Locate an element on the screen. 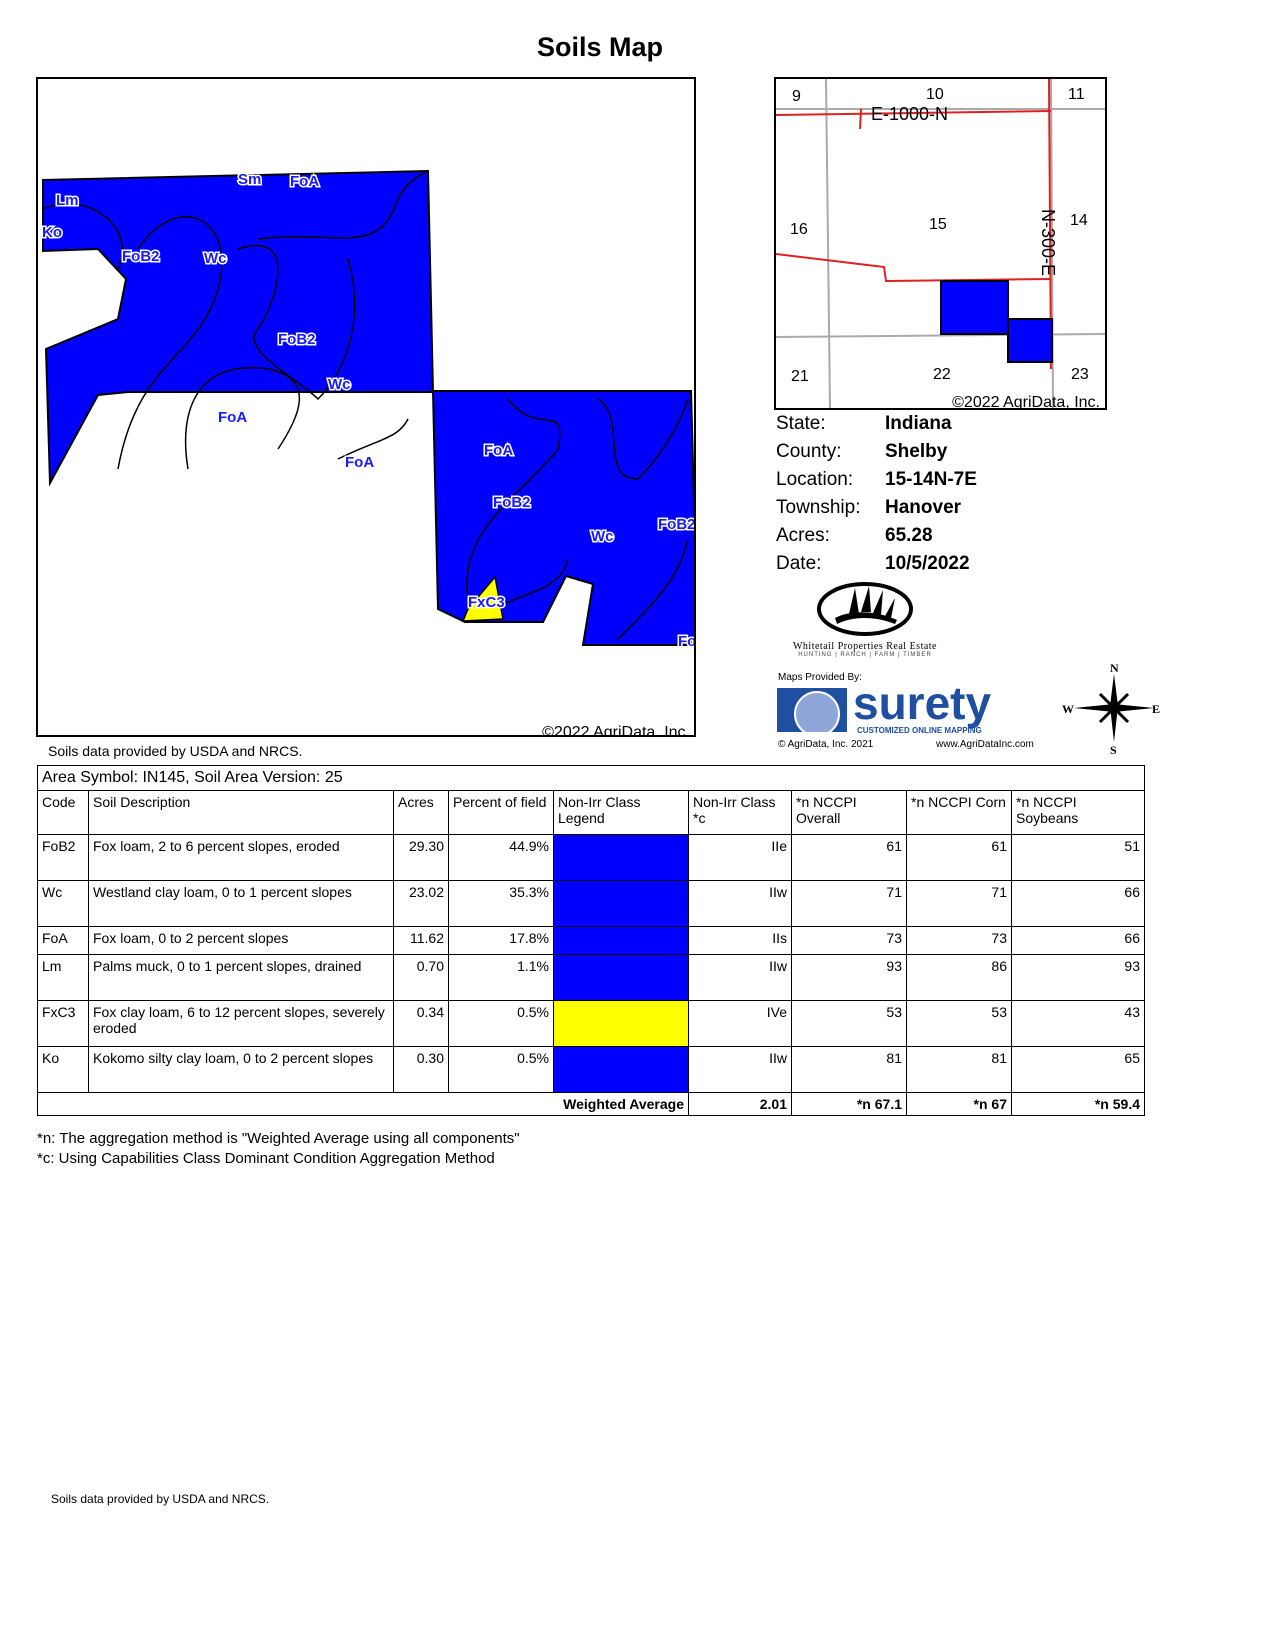 Image resolution: width=1275 pixels, height=1650 pixels. road-label: E-1000-N is located at coordinates (909, 114).